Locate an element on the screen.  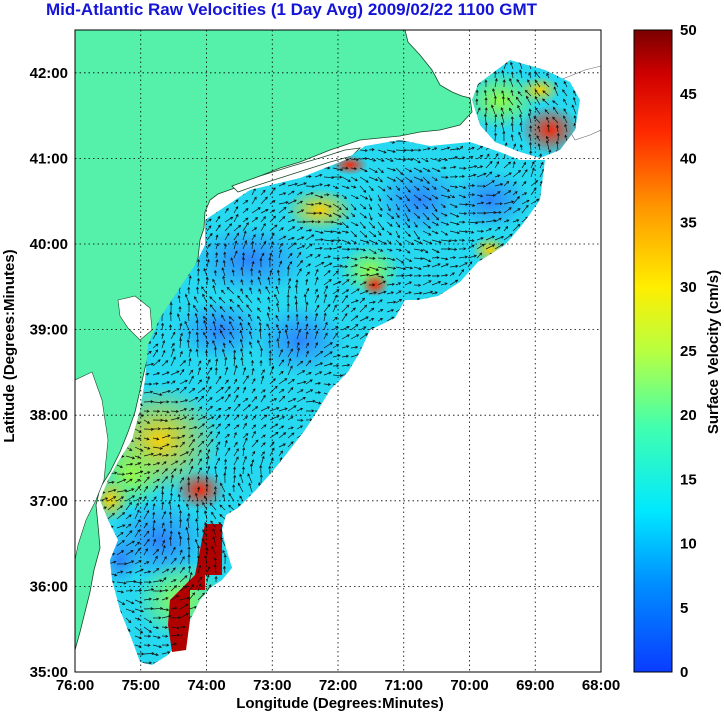
y-tick-label: 42:00 is located at coordinates (49, 73).